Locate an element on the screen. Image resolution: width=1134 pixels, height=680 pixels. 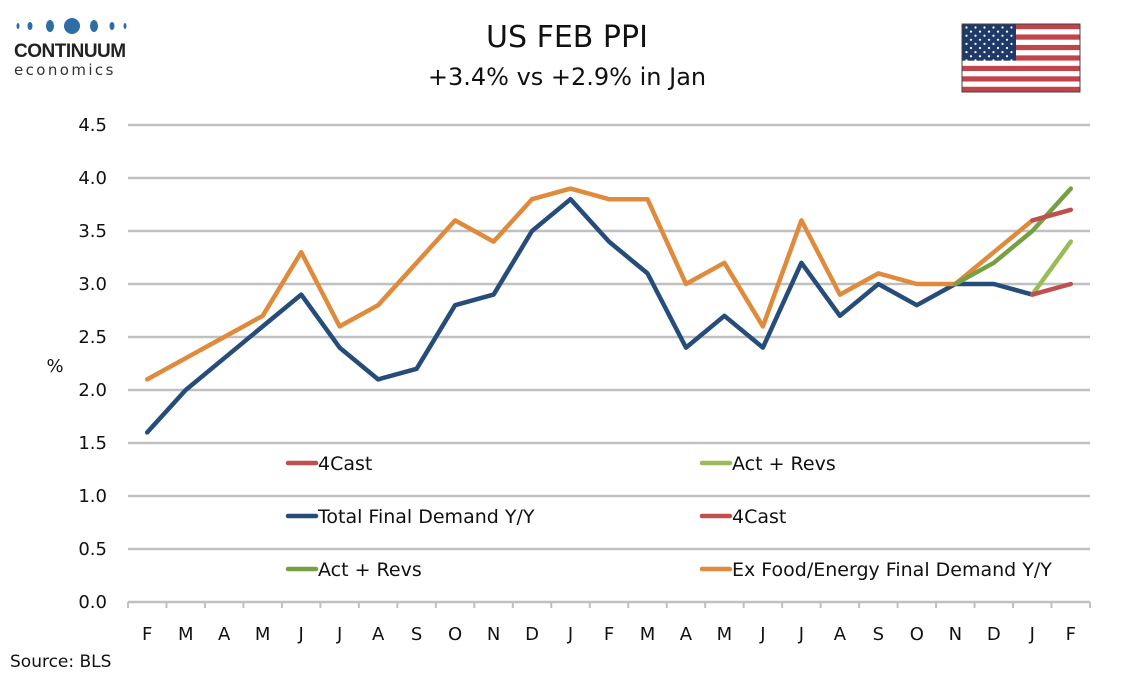
logo-subtext: economics is located at coordinates (65, 70).